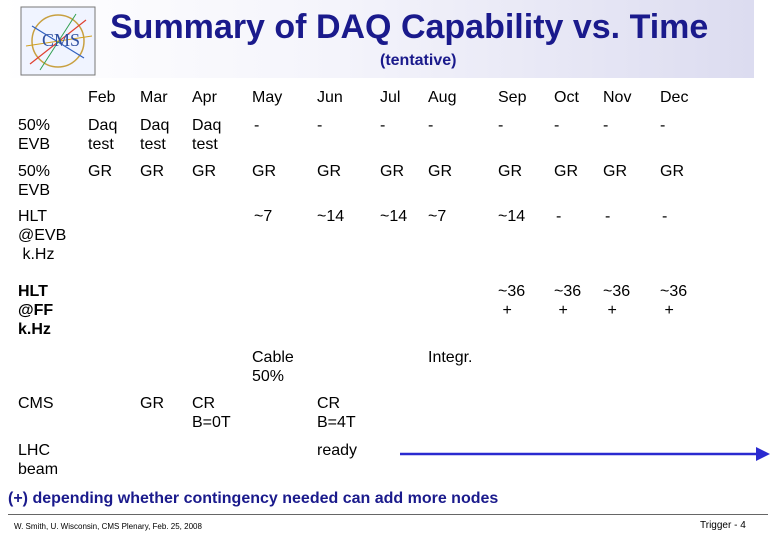 This screenshot has width=780, height=540. What do you see at coordinates (450, 357) in the screenshot?
I see `integr-milestone: Integr.` at bounding box center [450, 357].